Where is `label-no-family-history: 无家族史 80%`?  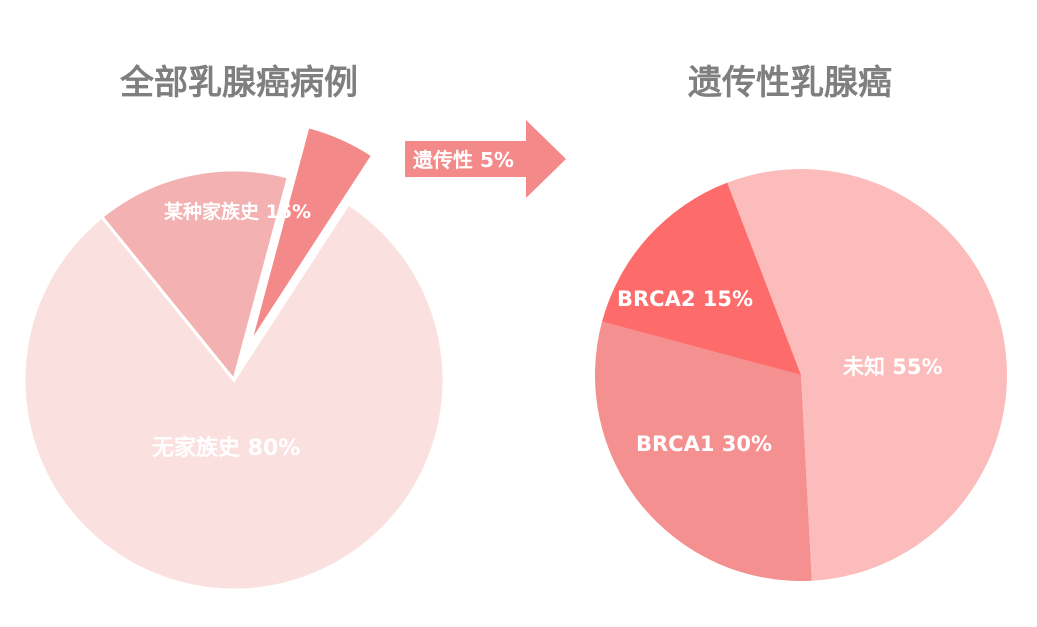
label-no-family-history: 无家族史 80% is located at coordinates (226, 448).